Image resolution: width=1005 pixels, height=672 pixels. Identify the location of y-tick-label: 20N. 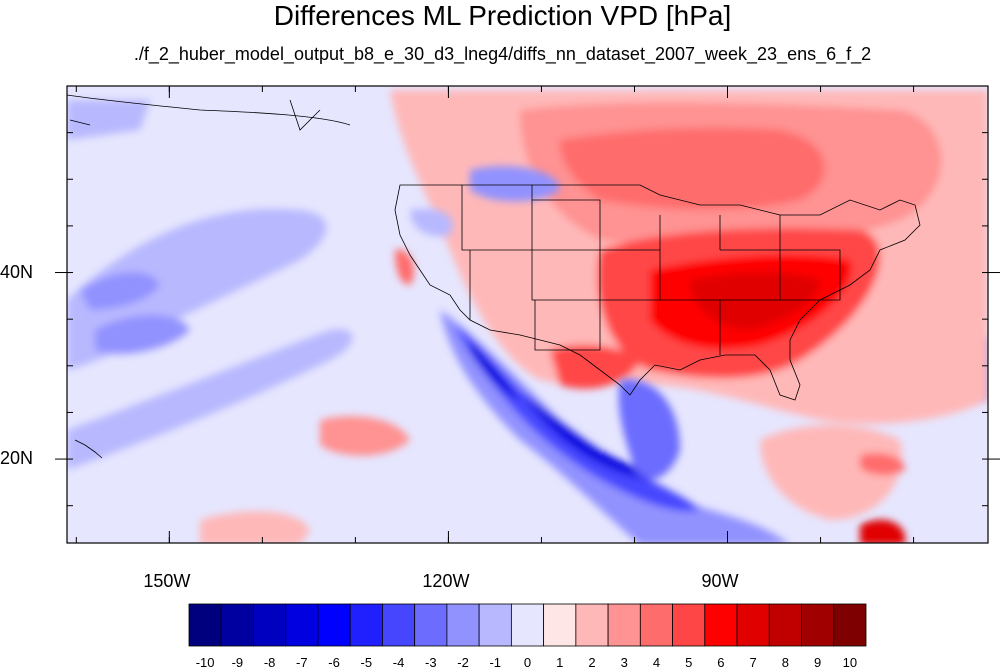
(17, 458).